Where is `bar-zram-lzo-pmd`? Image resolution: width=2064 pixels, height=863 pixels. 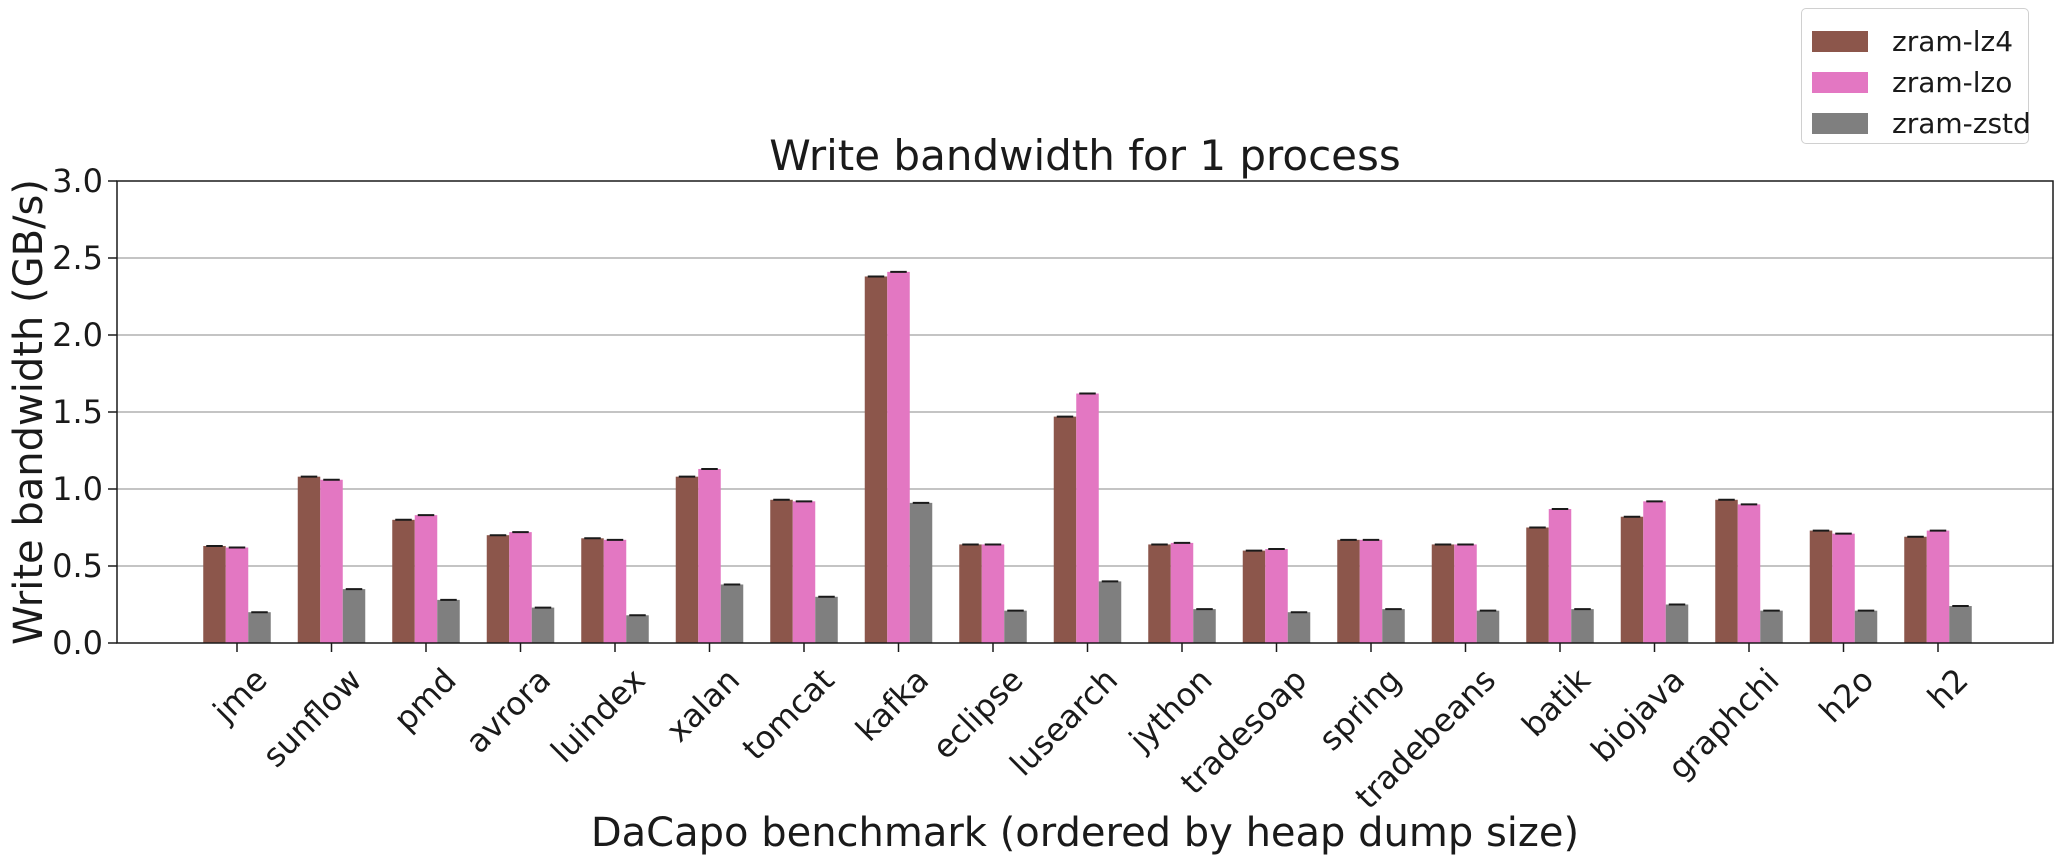 bar-zram-lzo-pmd is located at coordinates (426, 579).